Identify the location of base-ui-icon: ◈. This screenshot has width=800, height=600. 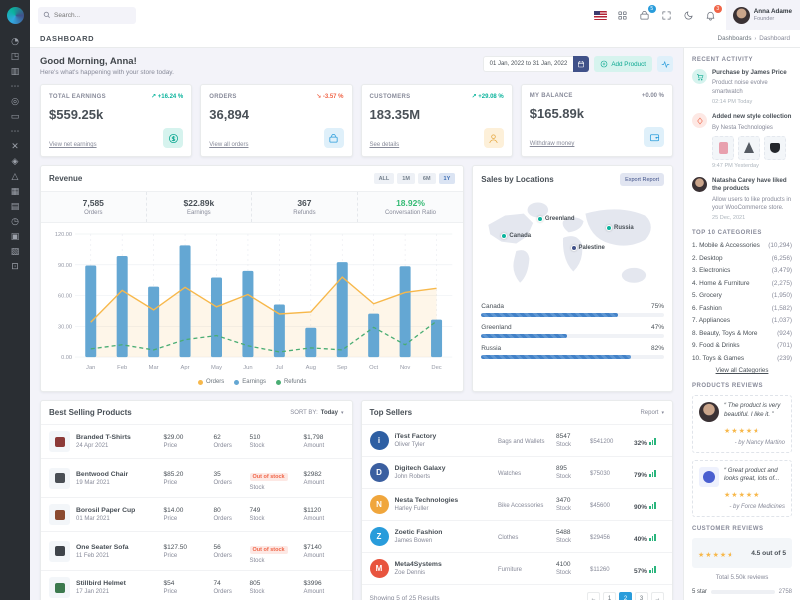
(15, 161).